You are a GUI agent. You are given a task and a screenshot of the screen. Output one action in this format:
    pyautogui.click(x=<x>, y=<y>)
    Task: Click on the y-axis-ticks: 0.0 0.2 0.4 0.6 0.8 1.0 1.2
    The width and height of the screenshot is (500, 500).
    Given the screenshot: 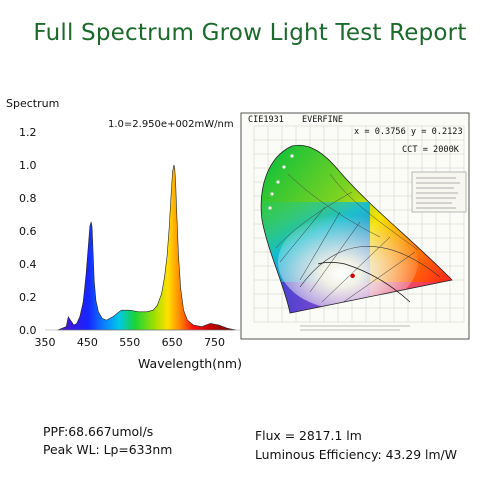 What is the action you would take?
    pyautogui.click(x=28, y=231)
    